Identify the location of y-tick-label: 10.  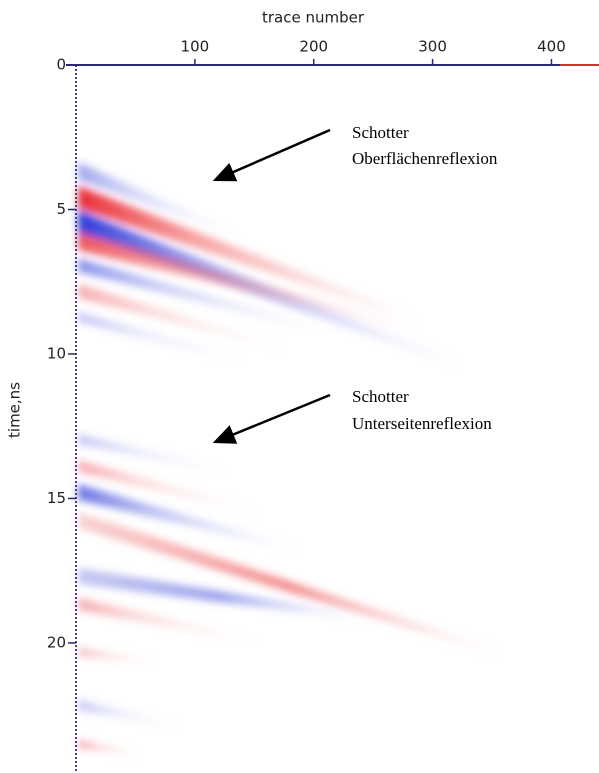
(56, 353).